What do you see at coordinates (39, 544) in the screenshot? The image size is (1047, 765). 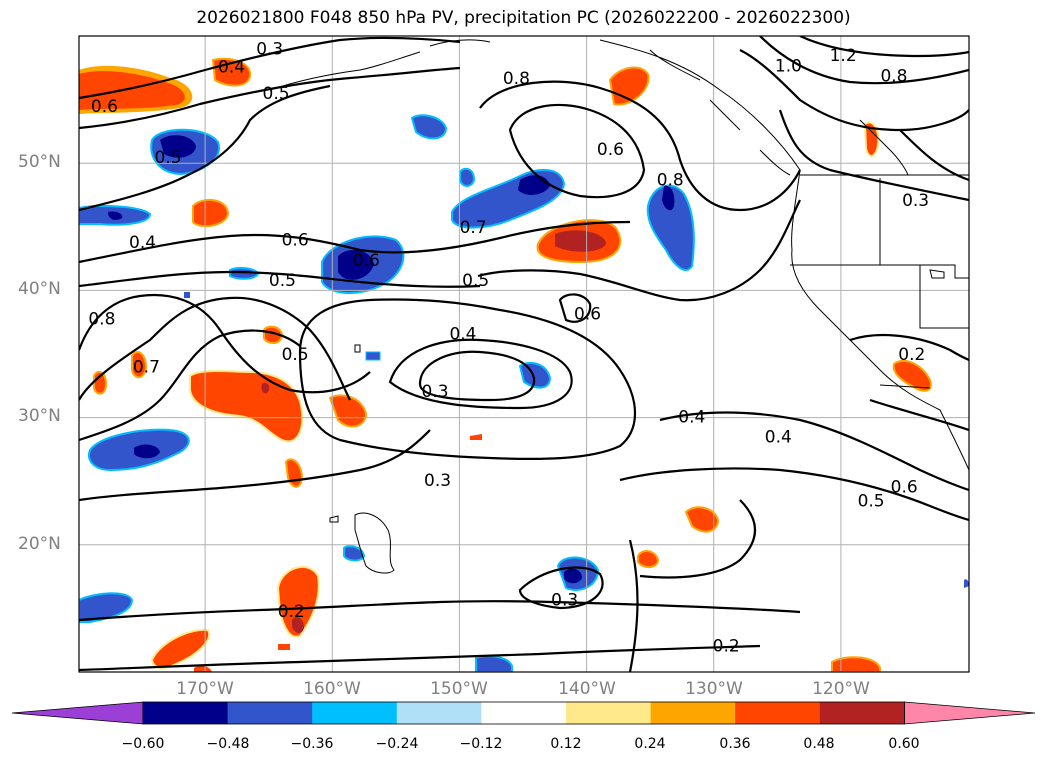 I see `lat-label-20n: 20°N` at bounding box center [39, 544].